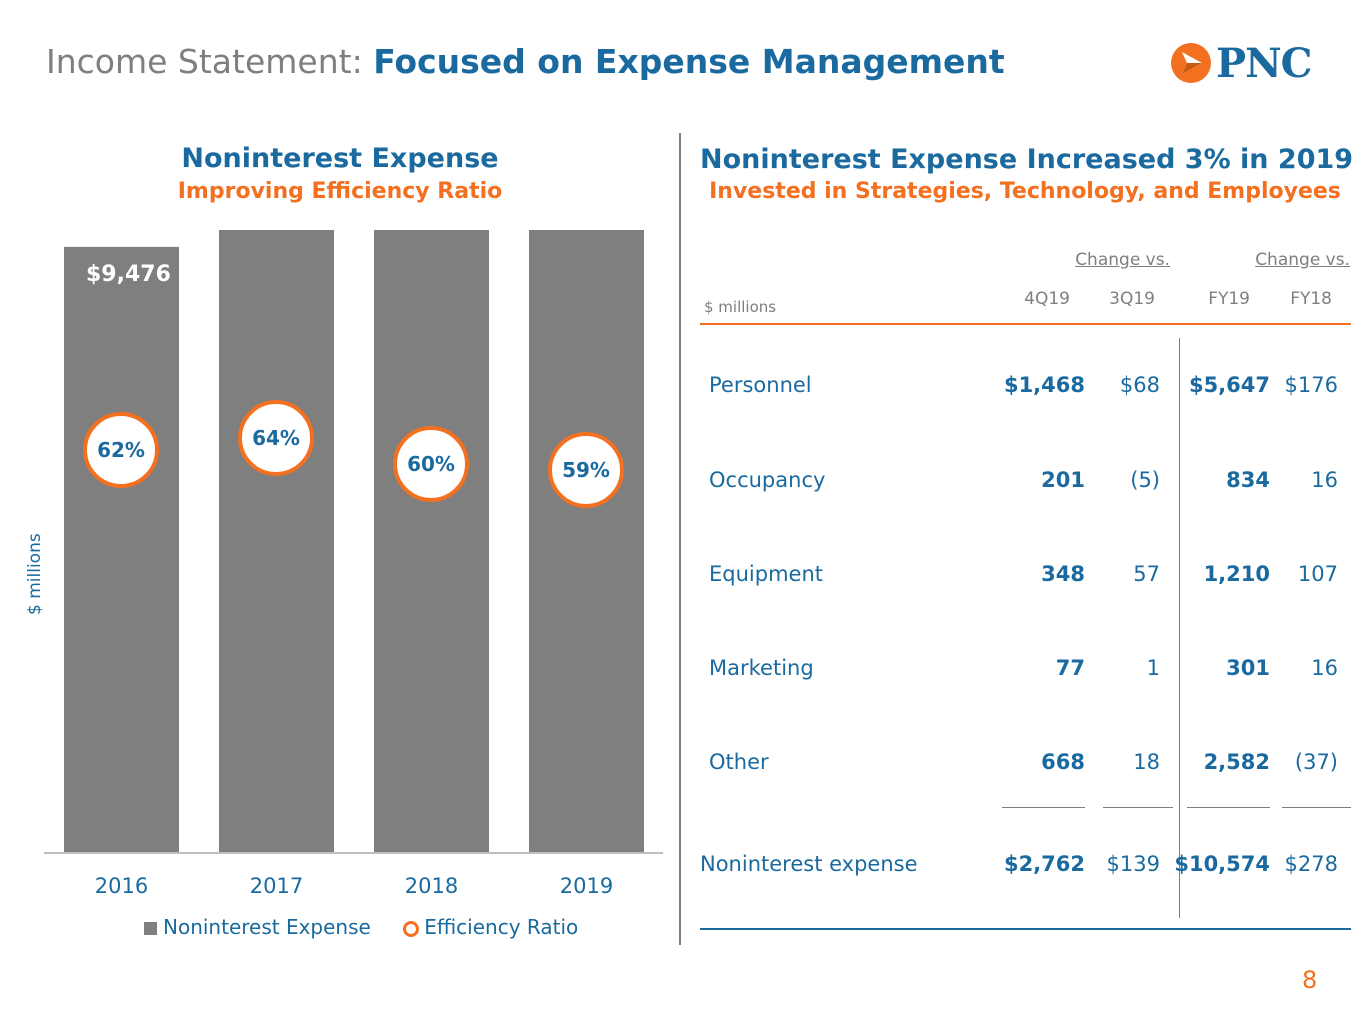 The width and height of the screenshot is (1365, 1024). I want to click on cell-marketing-4q19: 77, so click(1070, 668).